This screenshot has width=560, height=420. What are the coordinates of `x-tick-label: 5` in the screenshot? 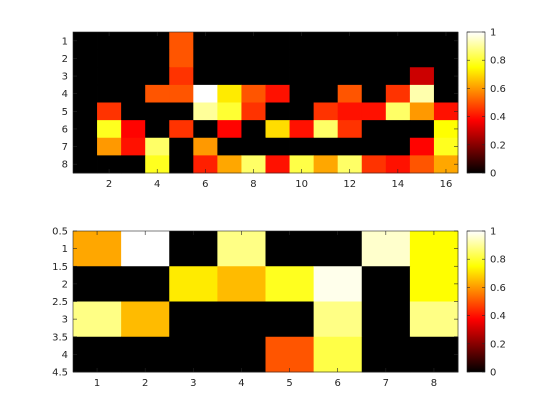 It's located at (289, 383).